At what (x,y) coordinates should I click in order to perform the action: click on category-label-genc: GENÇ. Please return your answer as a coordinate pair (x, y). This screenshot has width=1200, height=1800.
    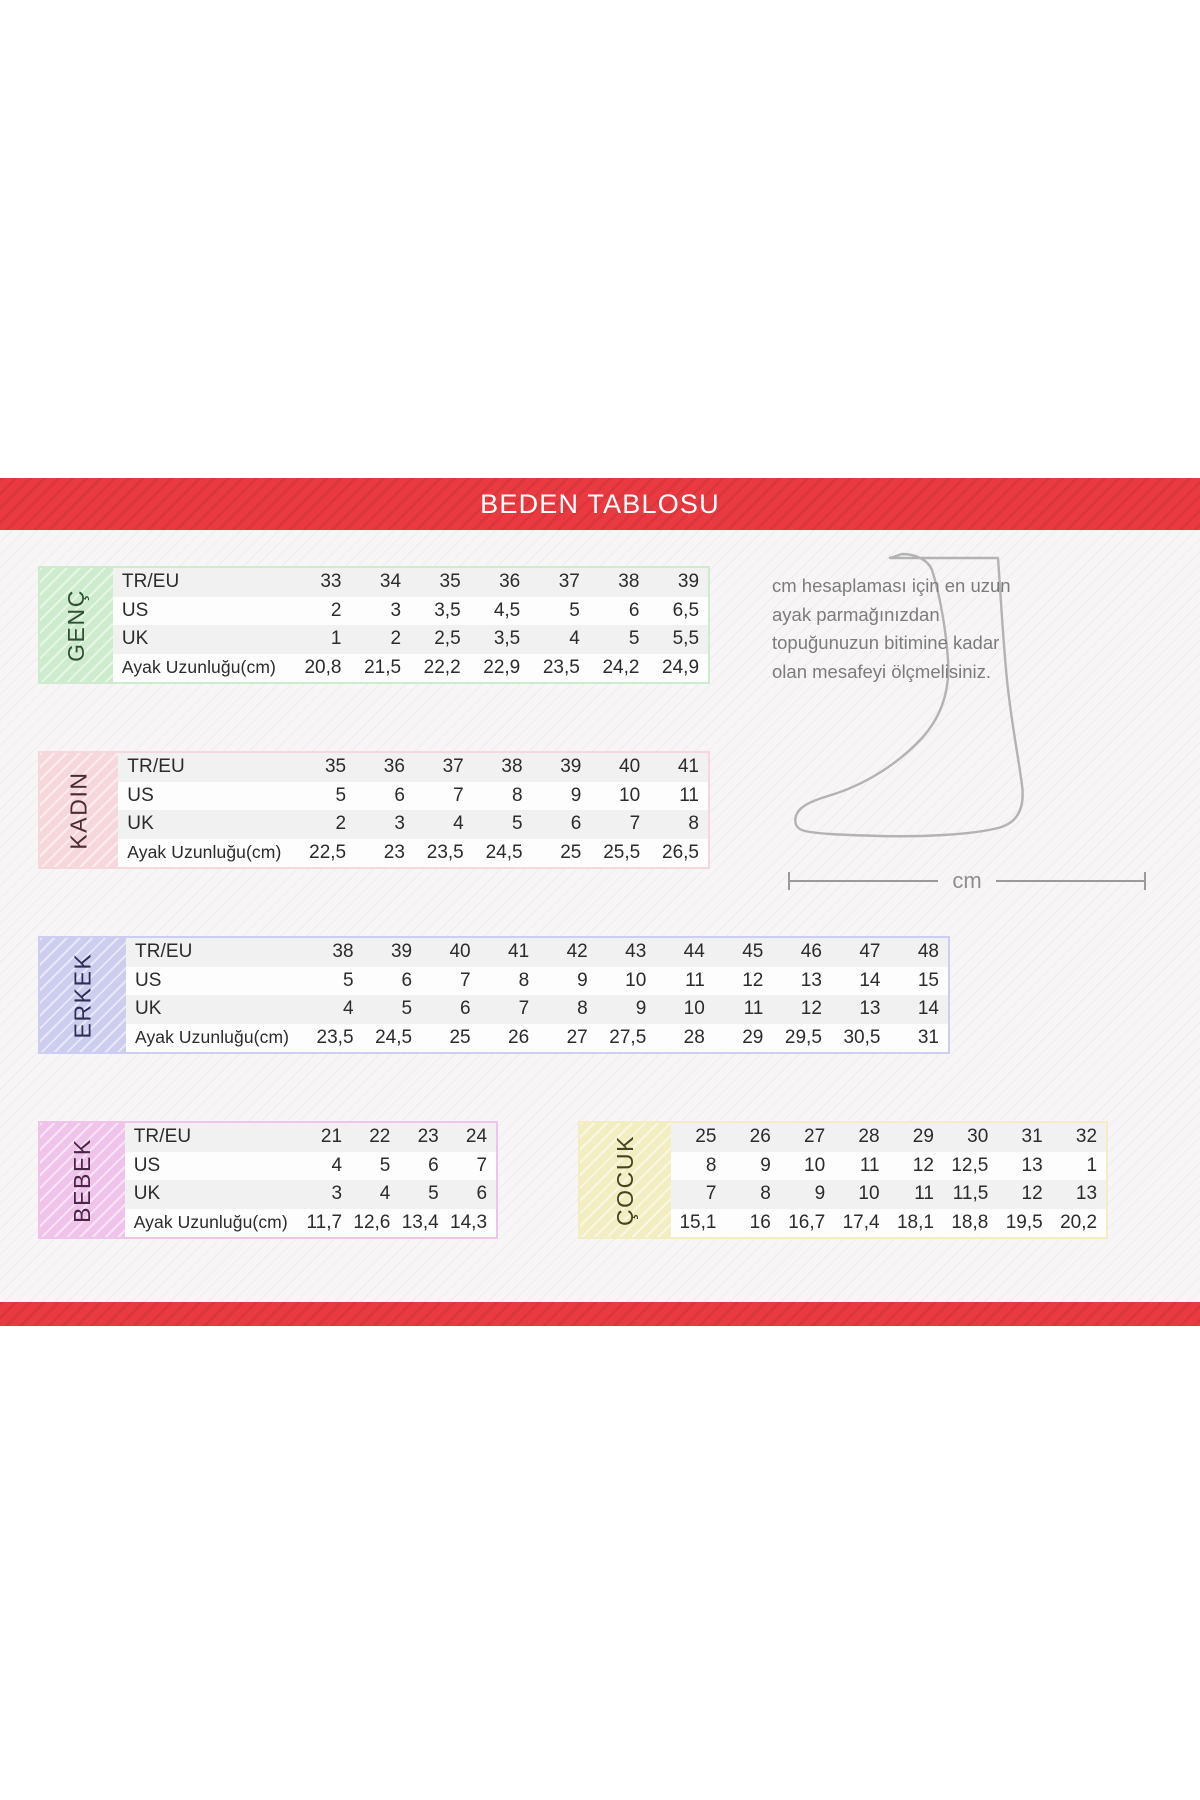
    Looking at the image, I should click on (76, 625).